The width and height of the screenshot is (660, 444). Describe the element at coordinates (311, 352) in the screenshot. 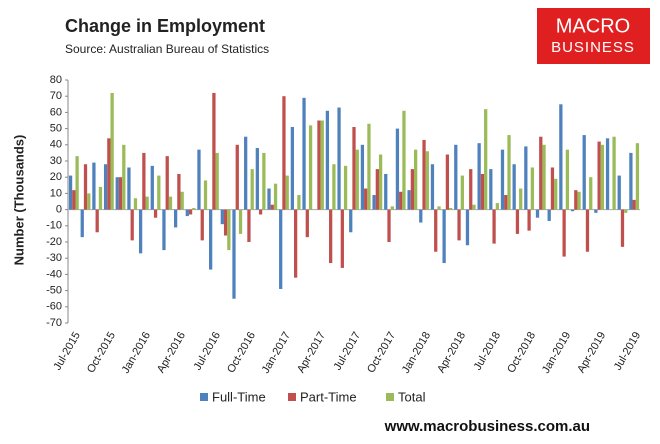

I see `x-tick-label: Apr-2017` at that location.